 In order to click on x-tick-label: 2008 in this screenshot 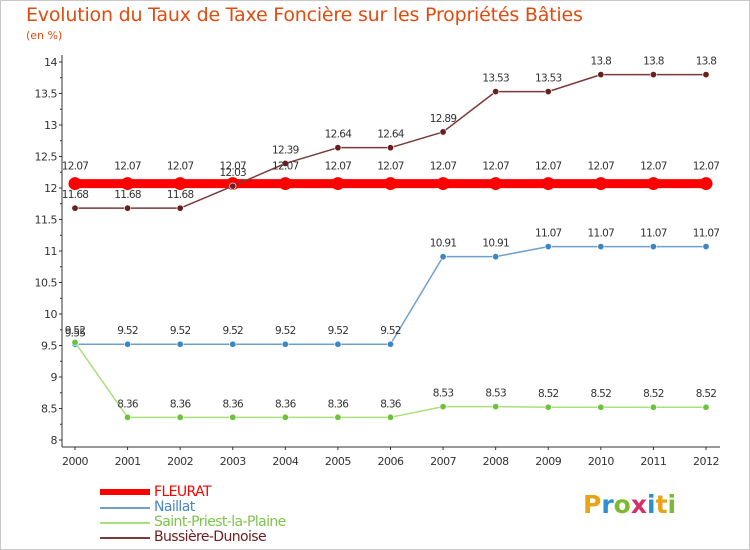, I will do `click(496, 461)`.